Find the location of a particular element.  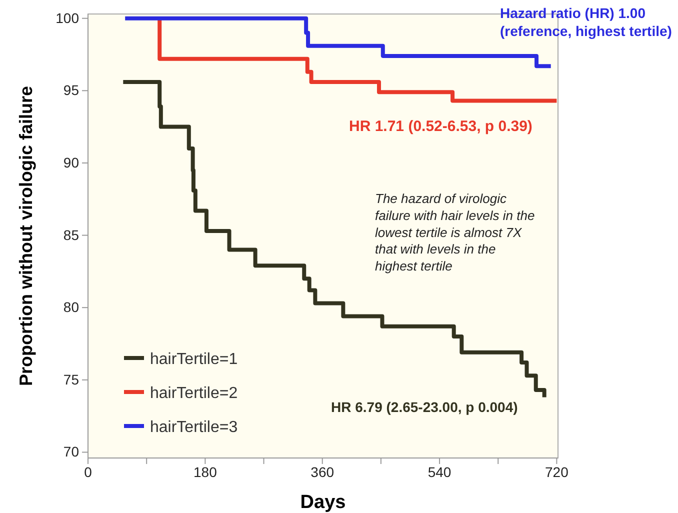

y-tick-label: 95 is located at coordinates (71, 90).